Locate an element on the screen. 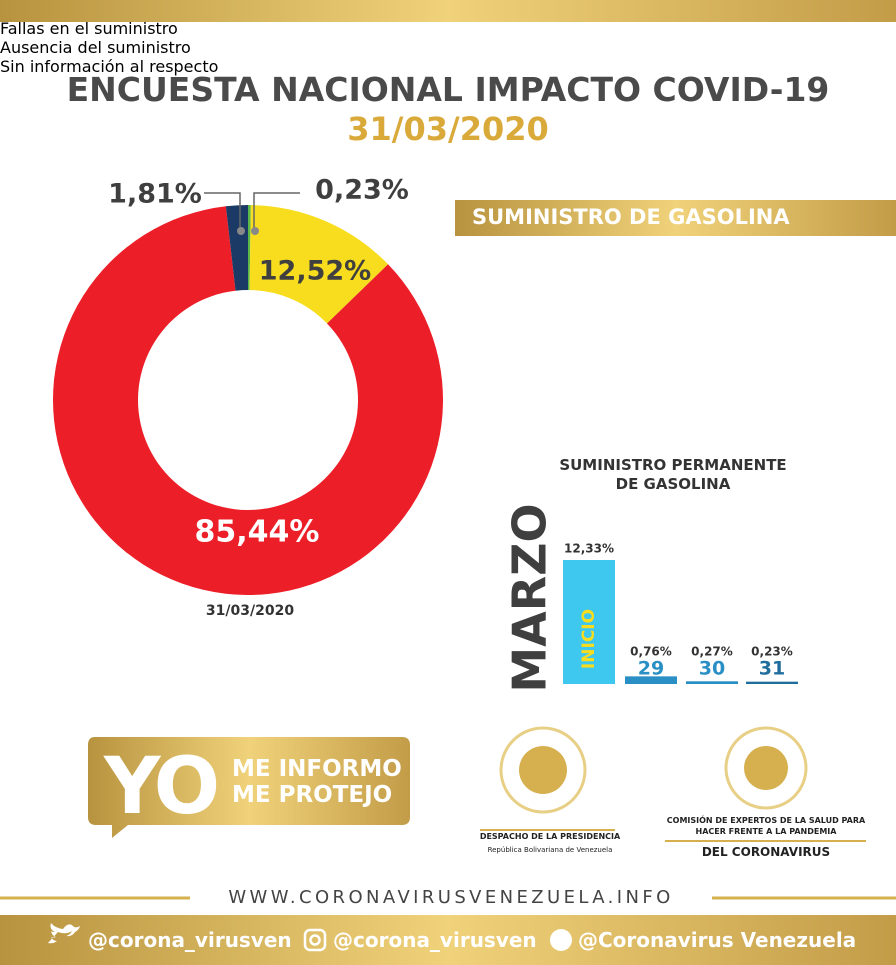 This screenshot has height=965, width=896. badge-bubble is located at coordinates (249, 787).